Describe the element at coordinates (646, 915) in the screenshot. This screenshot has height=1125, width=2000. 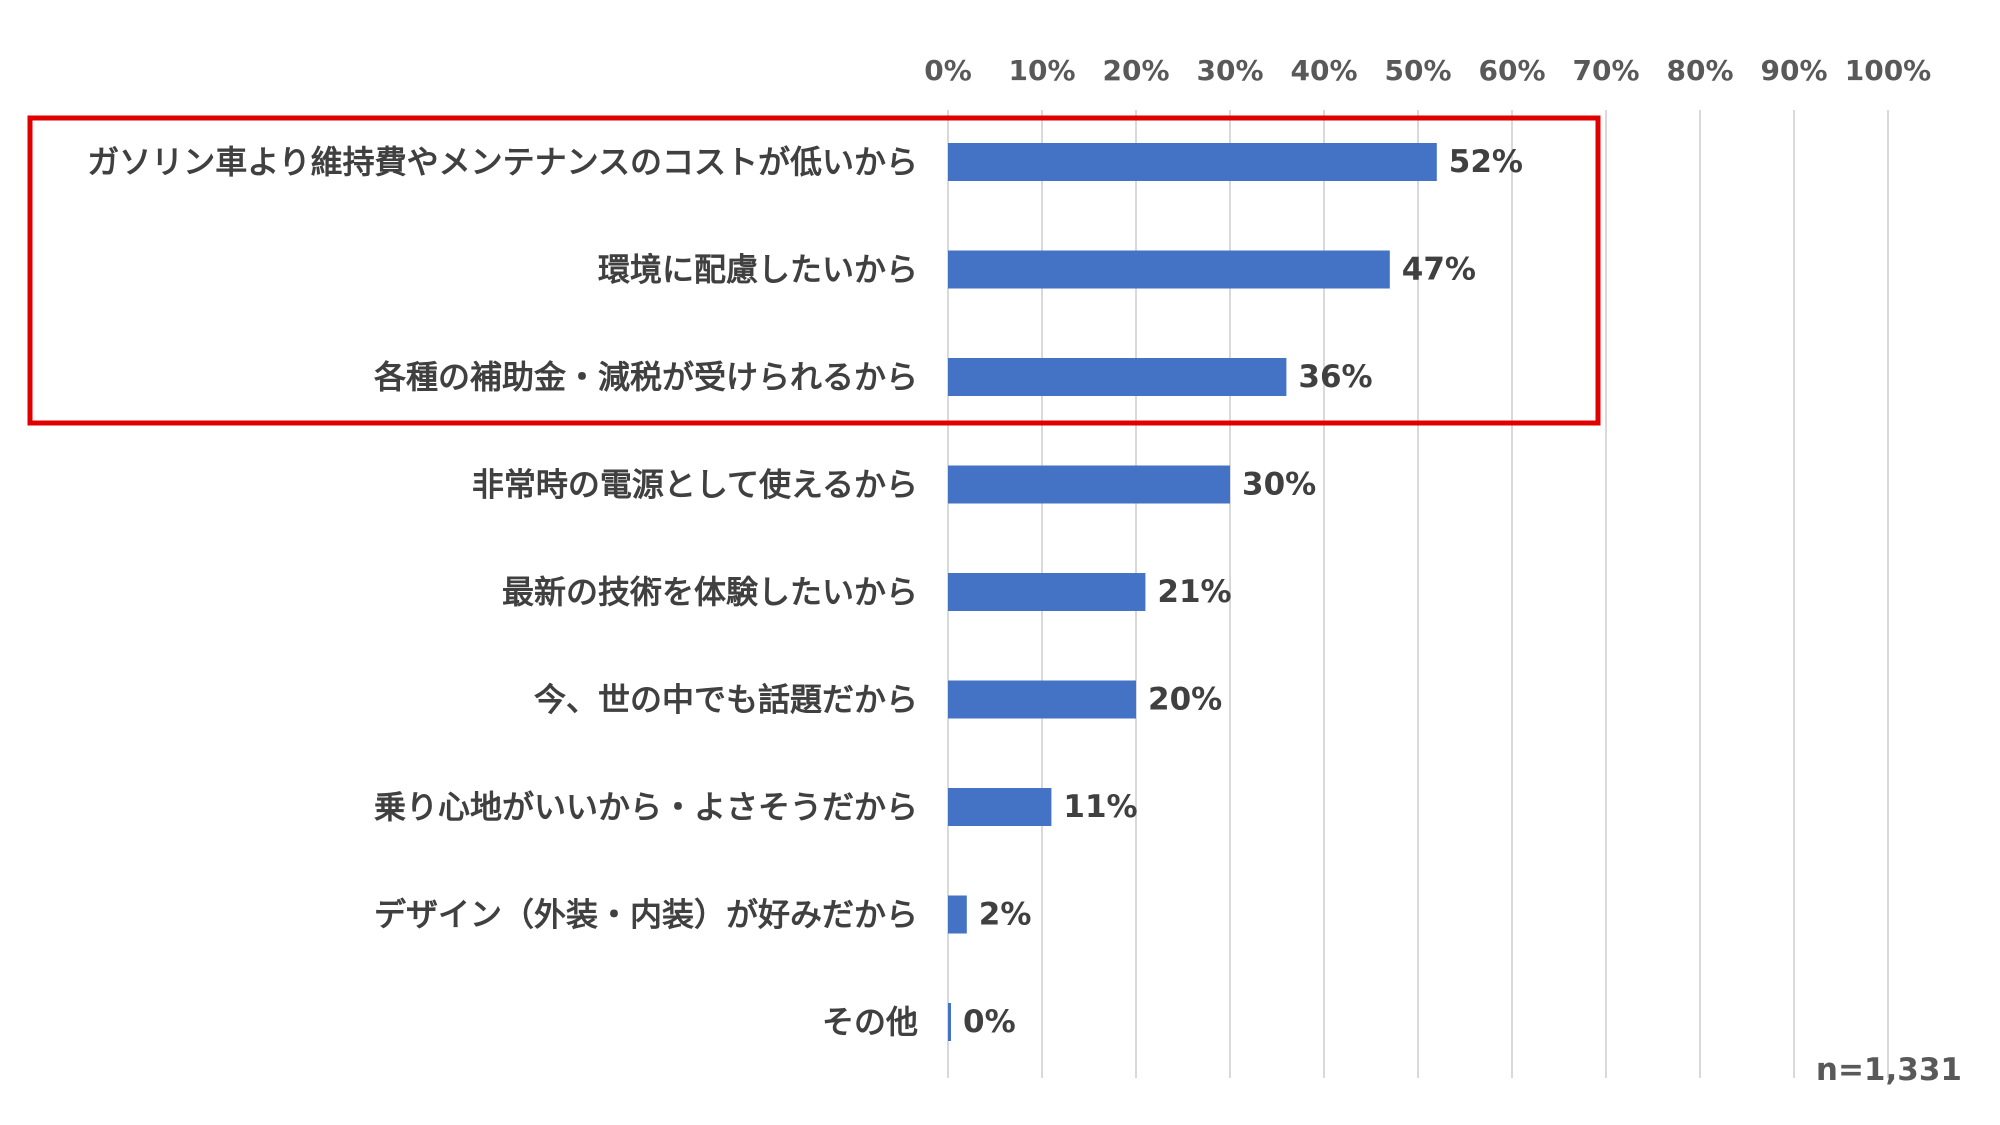
I see `category-label: デザイン（外装・内装）が好みだから` at that location.